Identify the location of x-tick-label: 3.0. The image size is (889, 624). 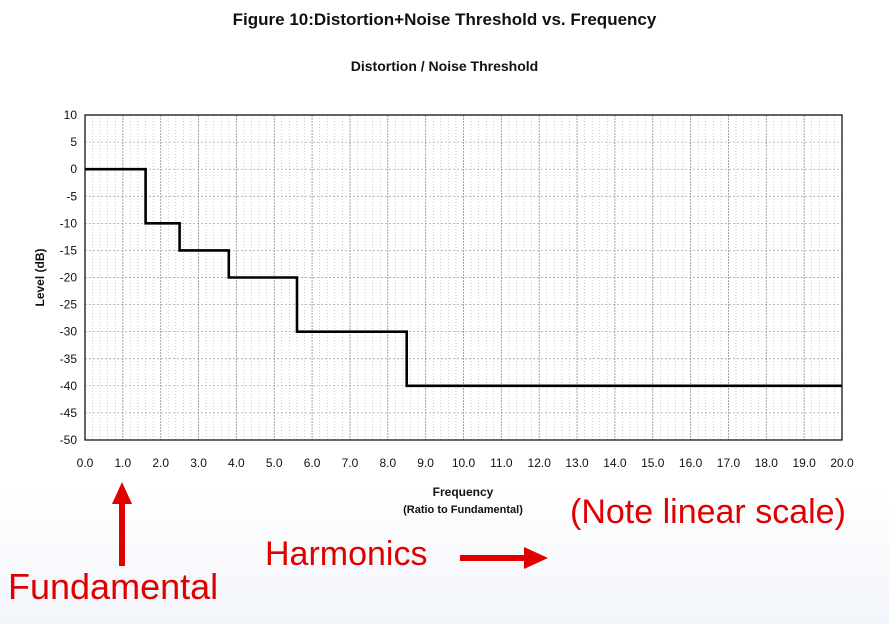
(198, 463).